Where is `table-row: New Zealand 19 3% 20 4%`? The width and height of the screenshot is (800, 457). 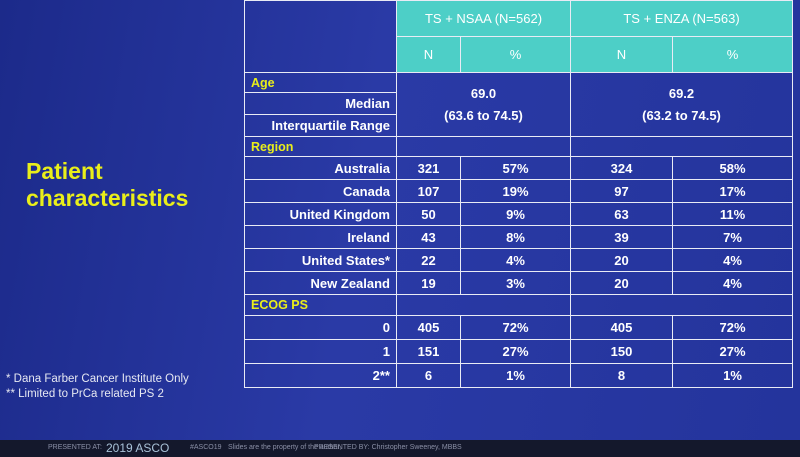 table-row: New Zealand 19 3% 20 4% is located at coordinates (519, 283).